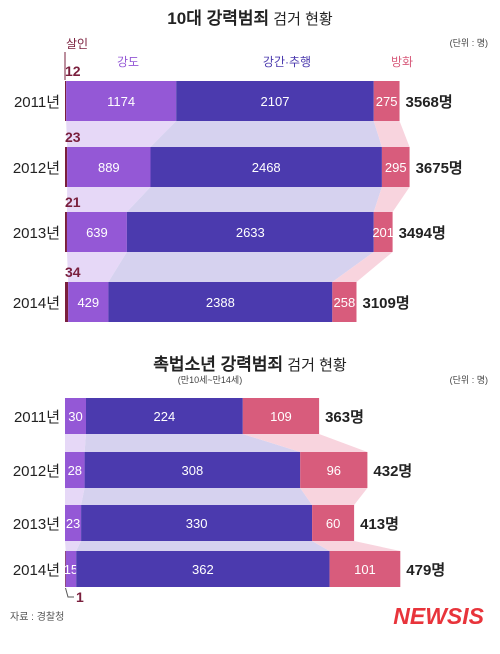 The width and height of the screenshot is (500, 654). I want to click on total-label: 3675명, so click(439, 168).